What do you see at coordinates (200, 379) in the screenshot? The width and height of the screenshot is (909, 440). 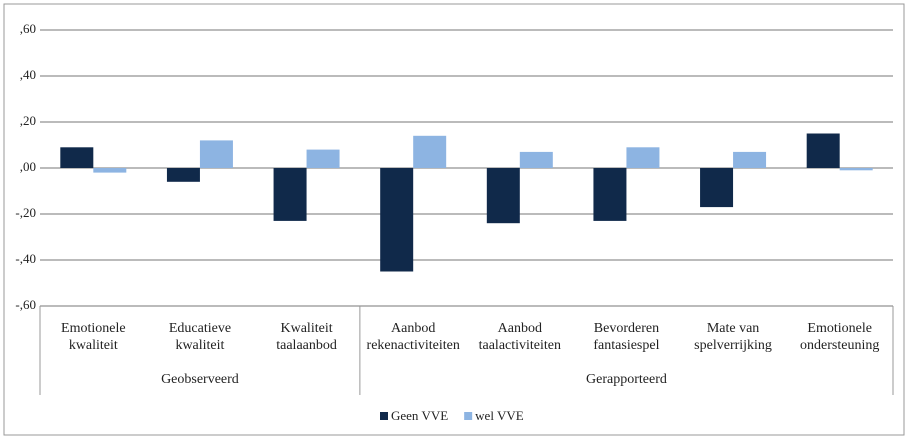 I see `group-label: Geobserveerd` at bounding box center [200, 379].